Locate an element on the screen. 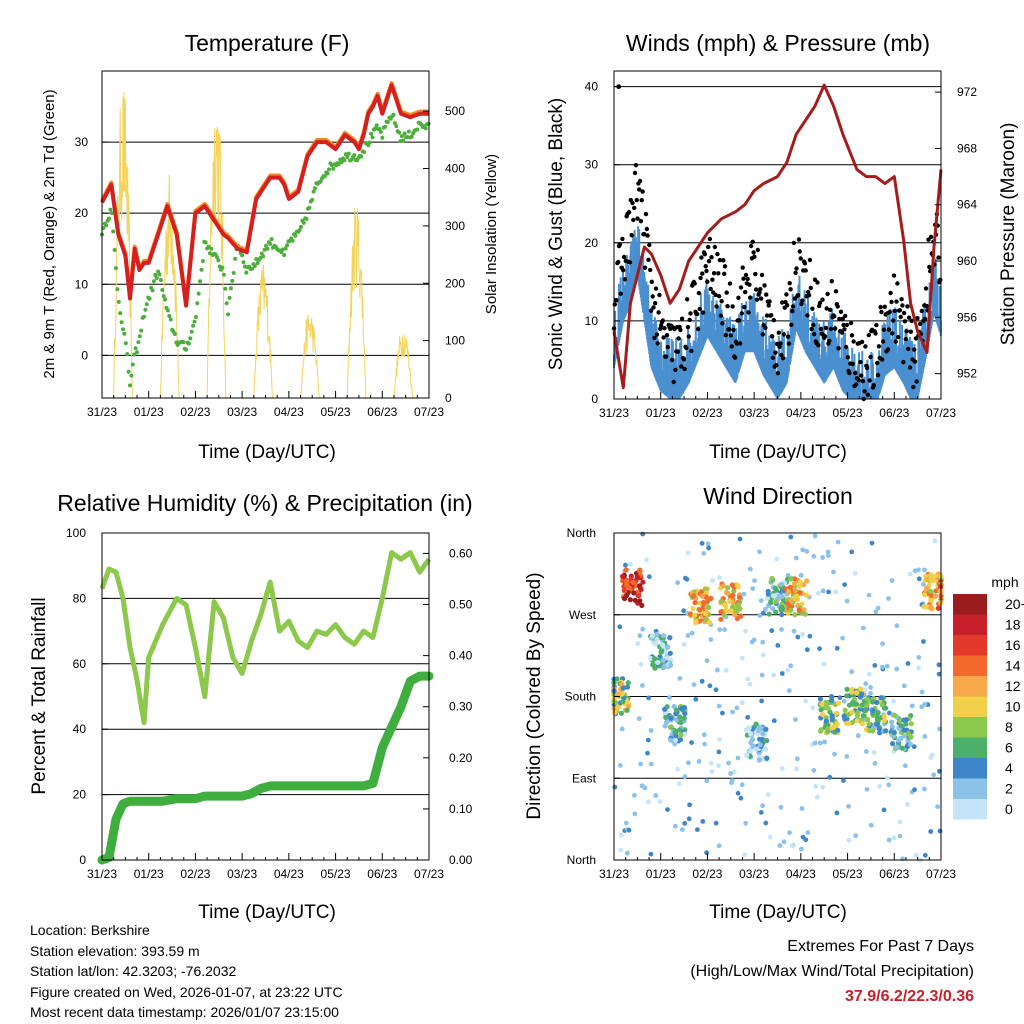 The image size is (1024, 1024). x-tick-label: 31/23 is located at coordinates (102, 874).